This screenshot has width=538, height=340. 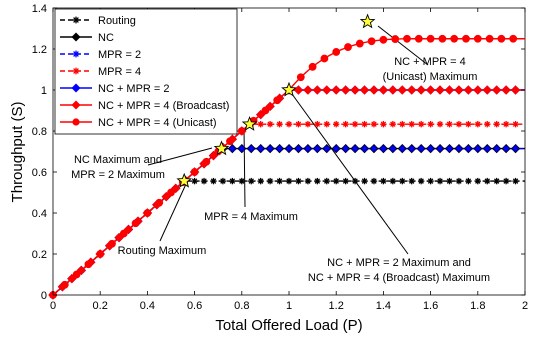 I want to click on x-tick-label: 2, so click(x=525, y=306).